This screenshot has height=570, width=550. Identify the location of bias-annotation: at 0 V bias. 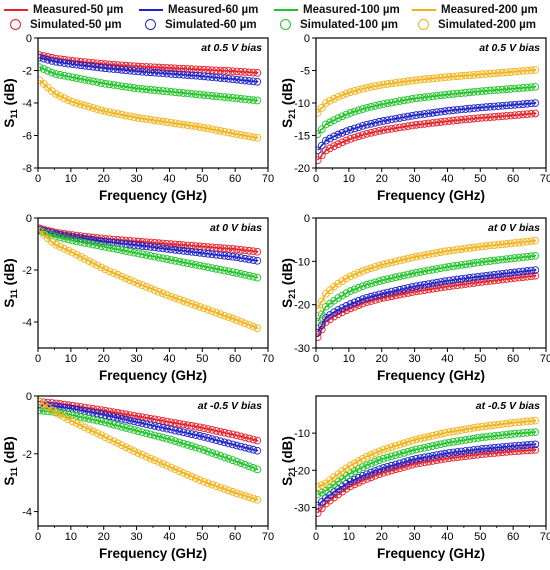
(514, 228).